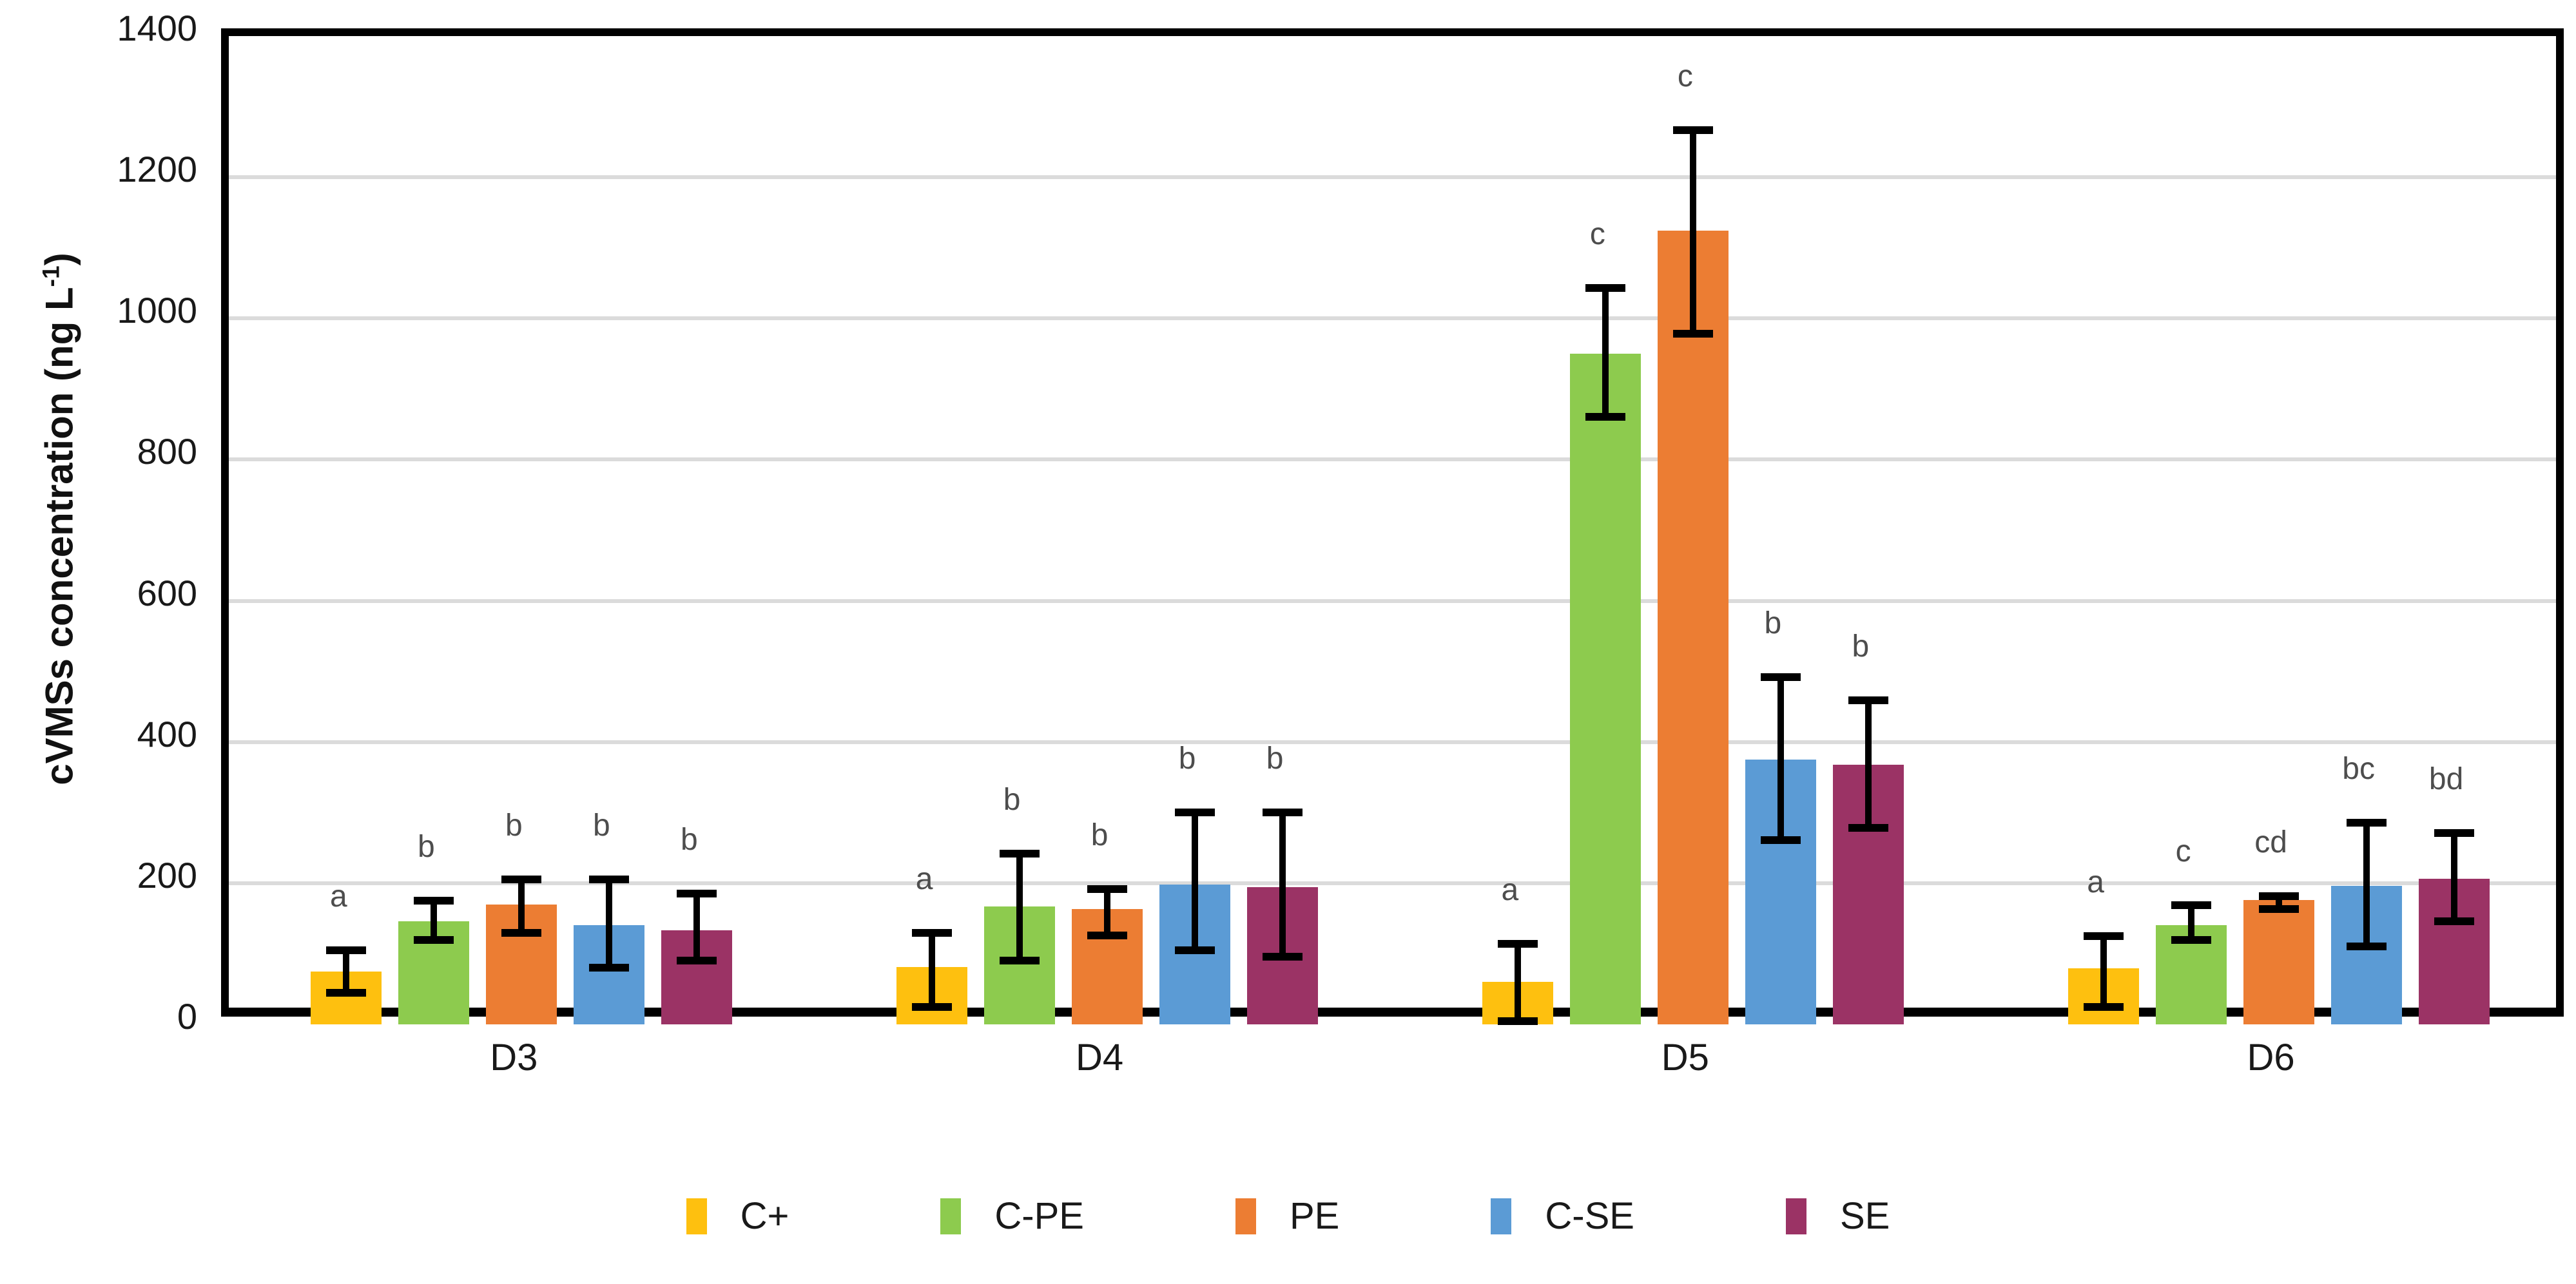  Describe the element at coordinates (2366, 822) in the screenshot. I see `error-cap-top-C-SE-D6` at that location.